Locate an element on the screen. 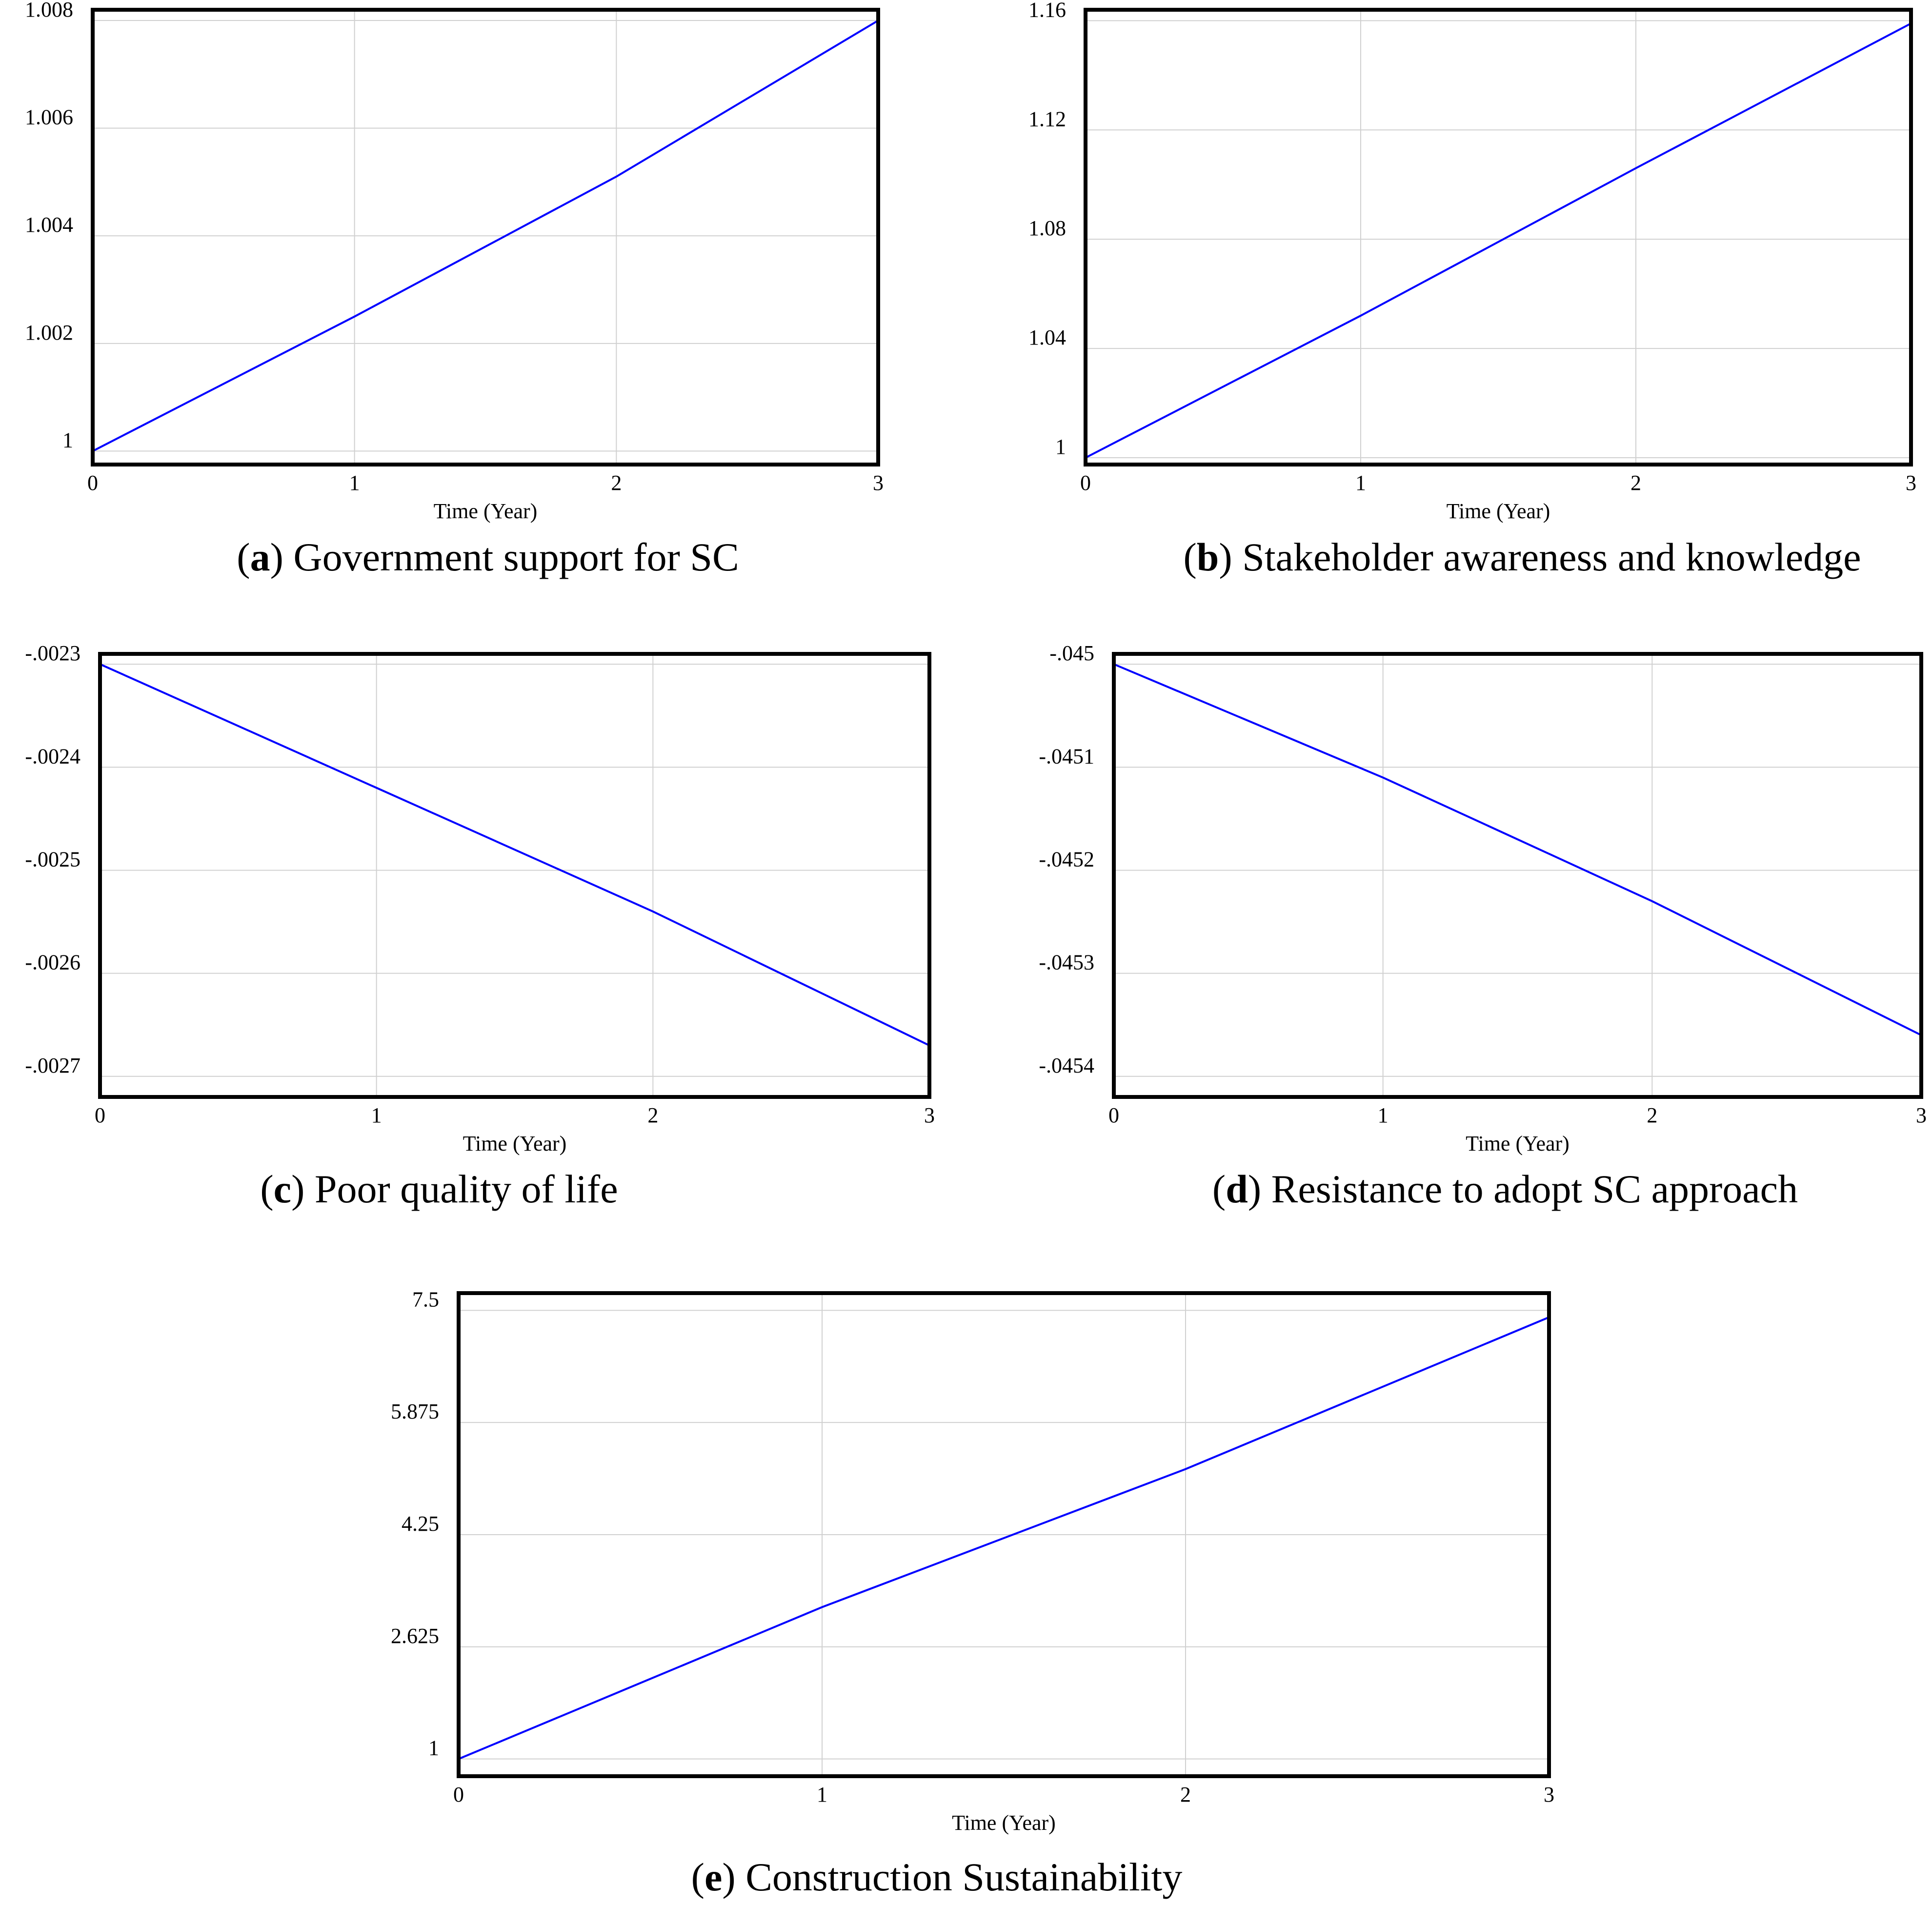  y-tick-label: -.0026 is located at coordinates (52, 962).